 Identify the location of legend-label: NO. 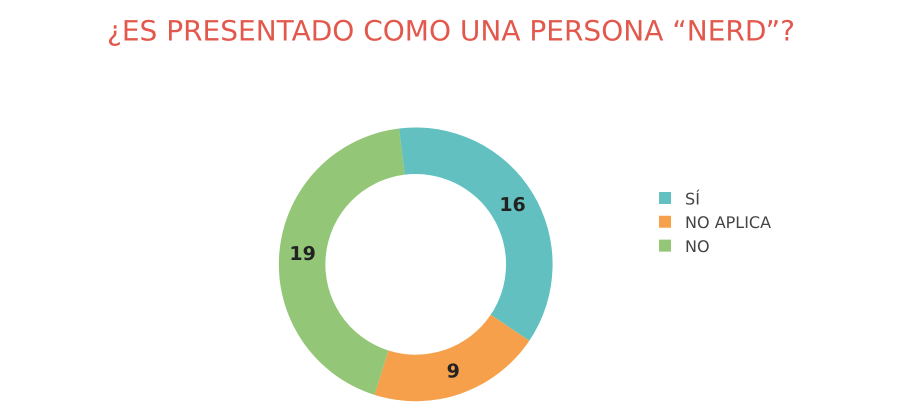
(697, 246).